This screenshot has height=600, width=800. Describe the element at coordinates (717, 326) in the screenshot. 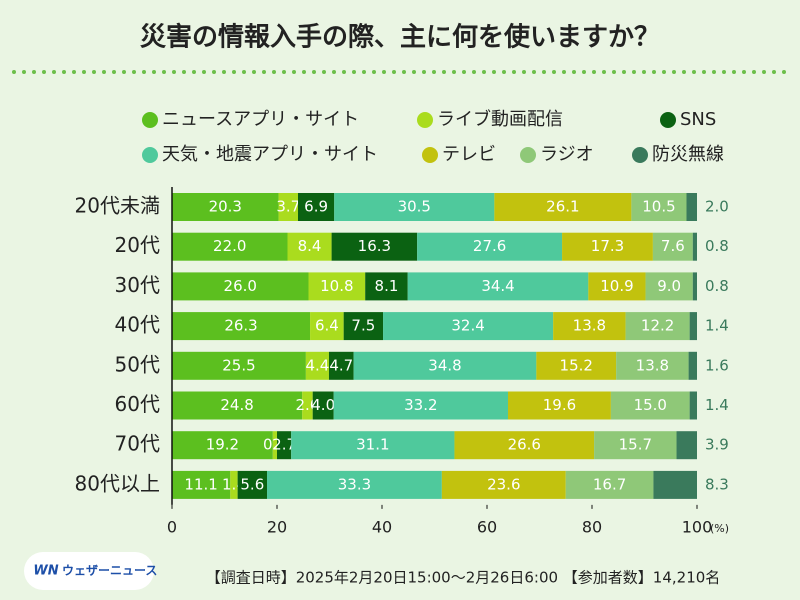

I see `data-label: 1.4` at that location.